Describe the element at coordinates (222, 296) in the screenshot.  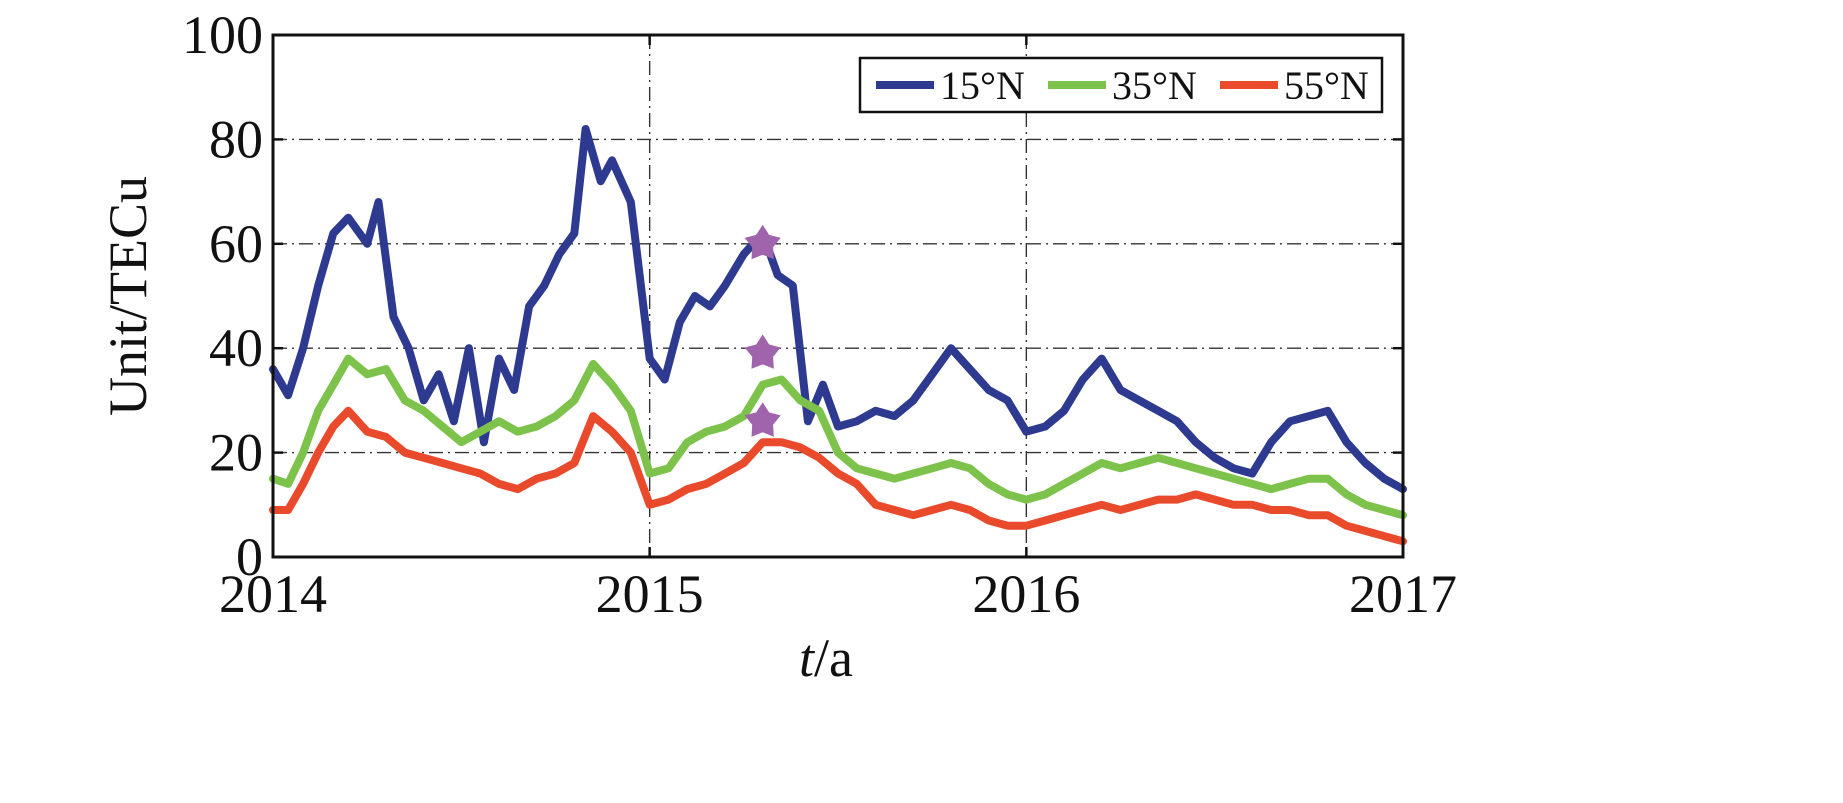
I see `y-tick-labels: 0 20 40 60 80 100` at that location.